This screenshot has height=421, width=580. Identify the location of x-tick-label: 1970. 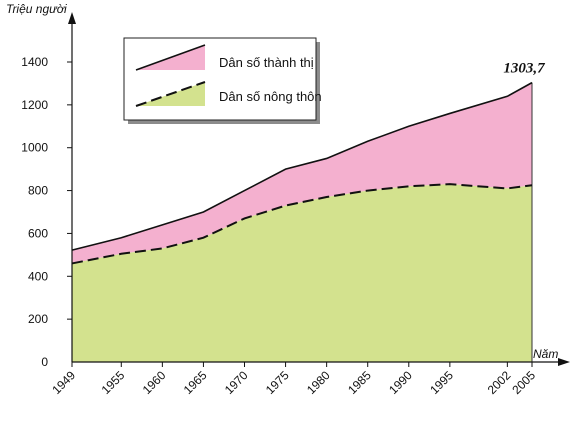
(236, 382).